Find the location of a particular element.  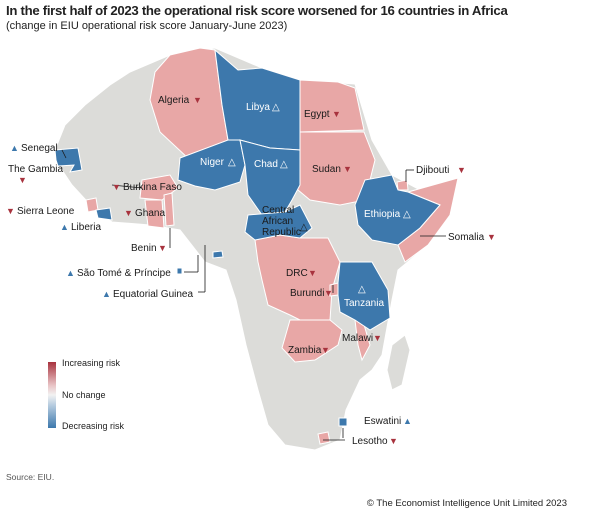

label-lesotho: Lesotho is located at coordinates (370, 441).